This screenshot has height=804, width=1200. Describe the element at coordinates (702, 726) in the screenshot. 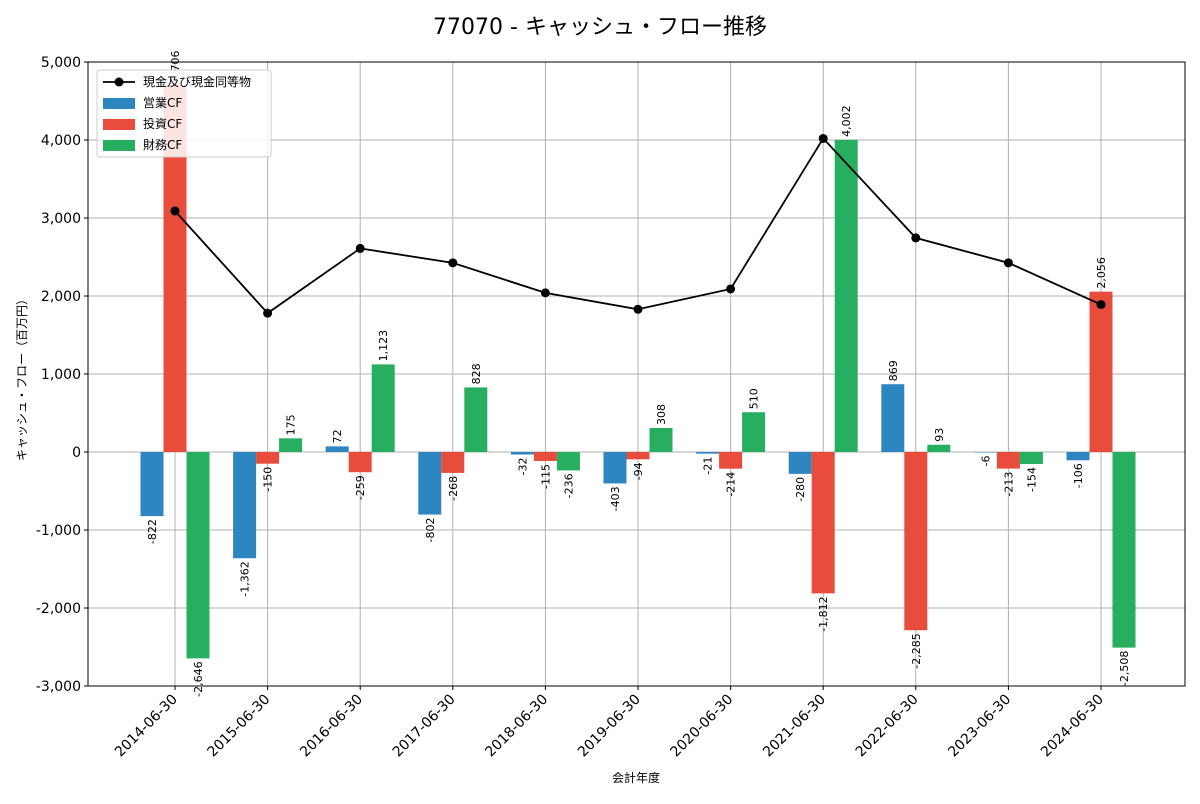

I see `x-tick-label: 2020-06-30` at that location.